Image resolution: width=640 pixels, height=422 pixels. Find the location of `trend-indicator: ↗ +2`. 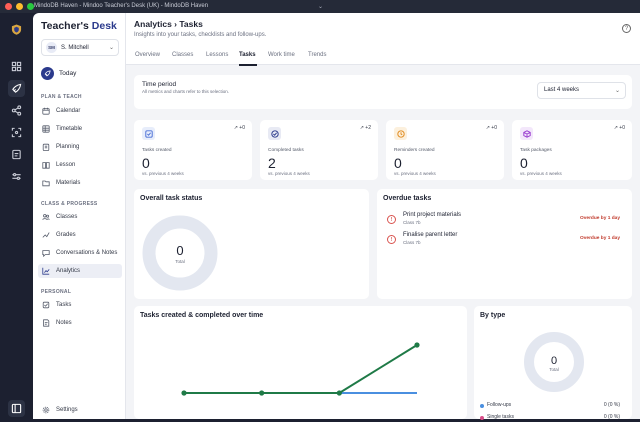

trend-indicator: ↗ +2 is located at coordinates (365, 128).